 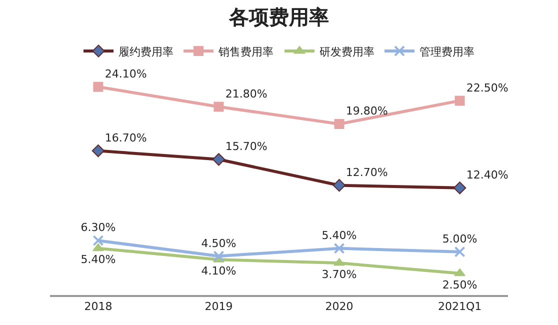 I want to click on data-label: 6.30%, so click(x=98, y=227).